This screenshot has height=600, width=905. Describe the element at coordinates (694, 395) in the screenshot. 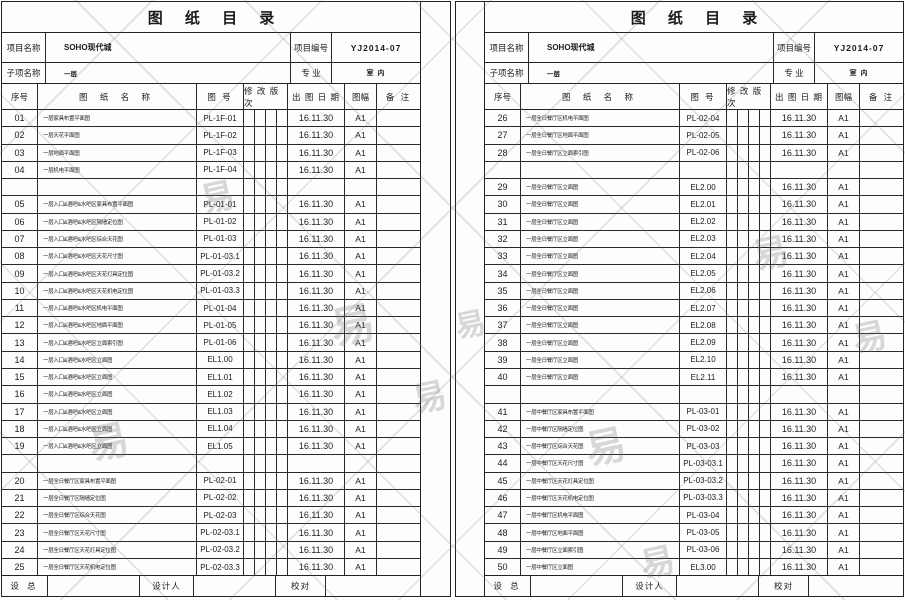

I see `table-row-blank` at that location.